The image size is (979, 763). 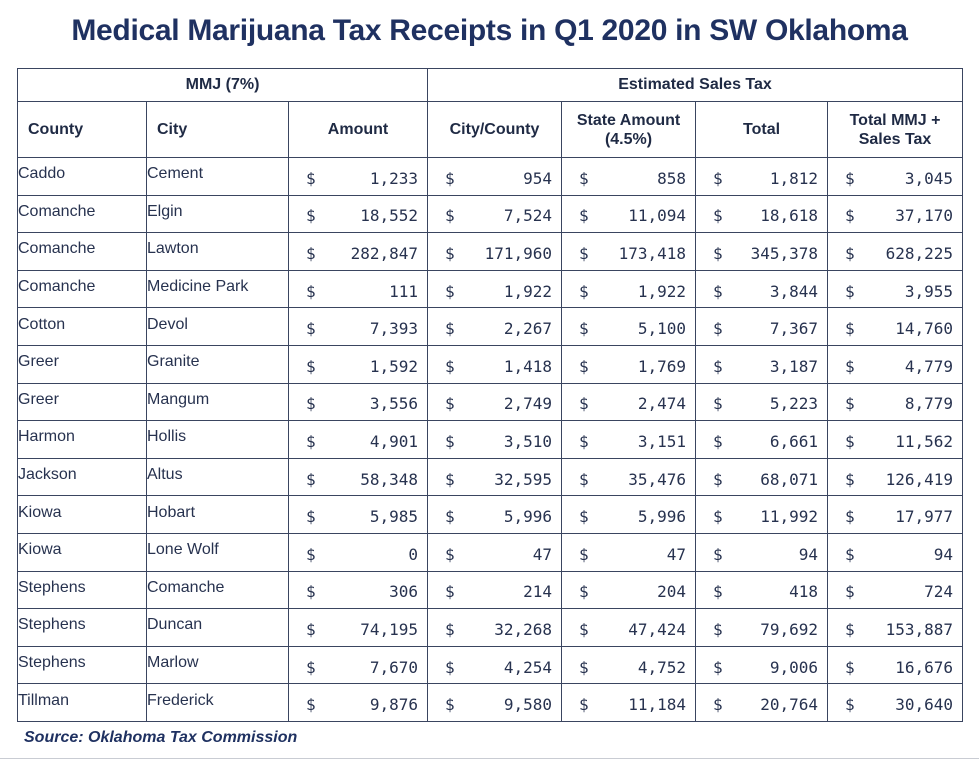 I want to click on cell-state-amount: $11,184, so click(x=629, y=702).